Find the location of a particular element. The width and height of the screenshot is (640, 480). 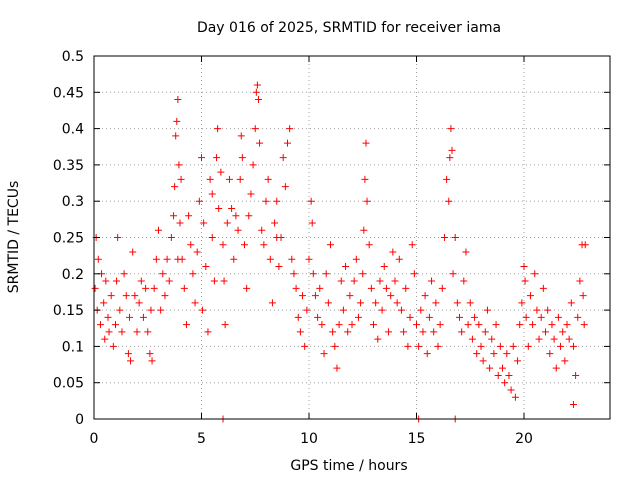

y-tick-label: 0.2 is located at coordinates (73, 275).